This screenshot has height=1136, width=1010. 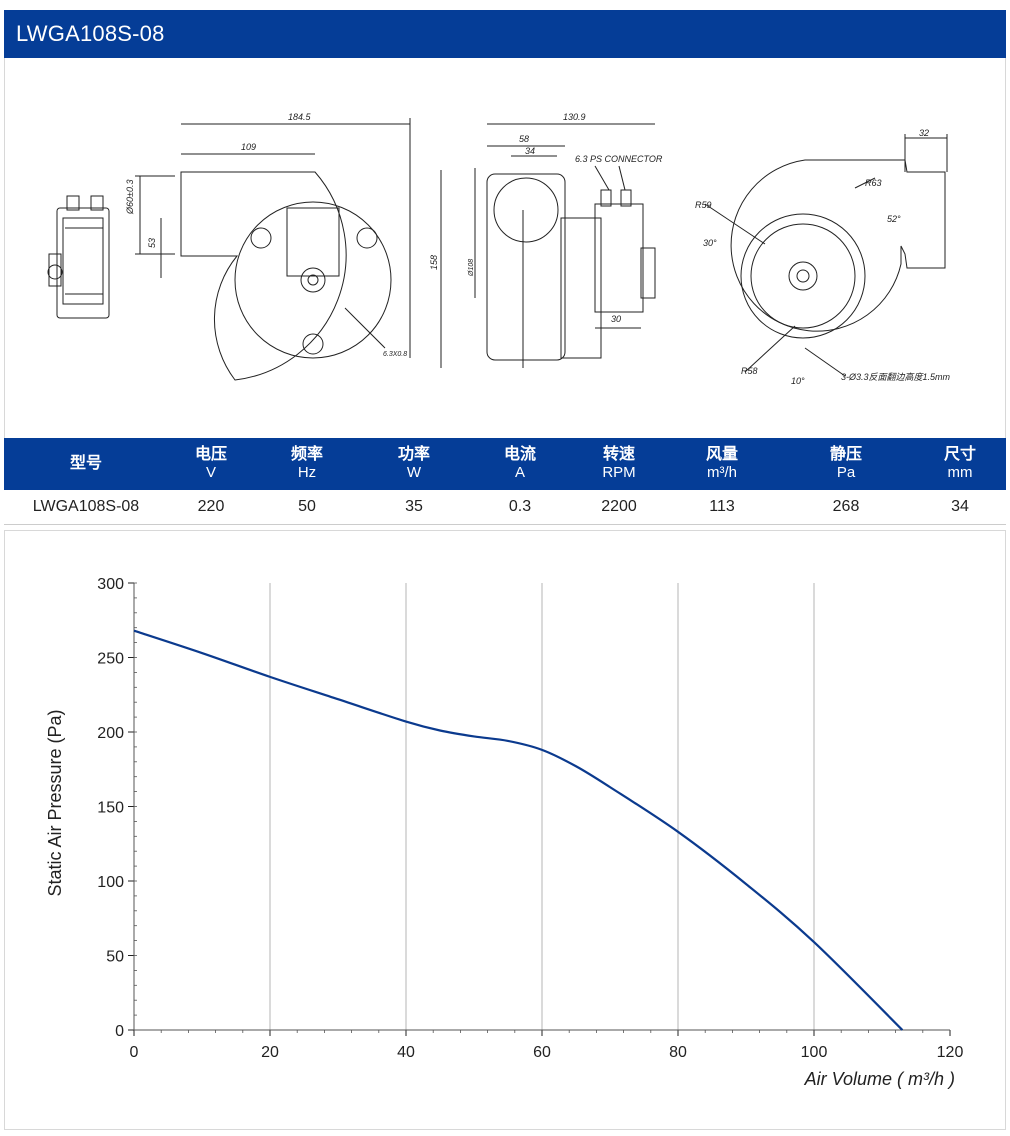 I want to click on header-cell: 静压 Pa, so click(x=845, y=463).